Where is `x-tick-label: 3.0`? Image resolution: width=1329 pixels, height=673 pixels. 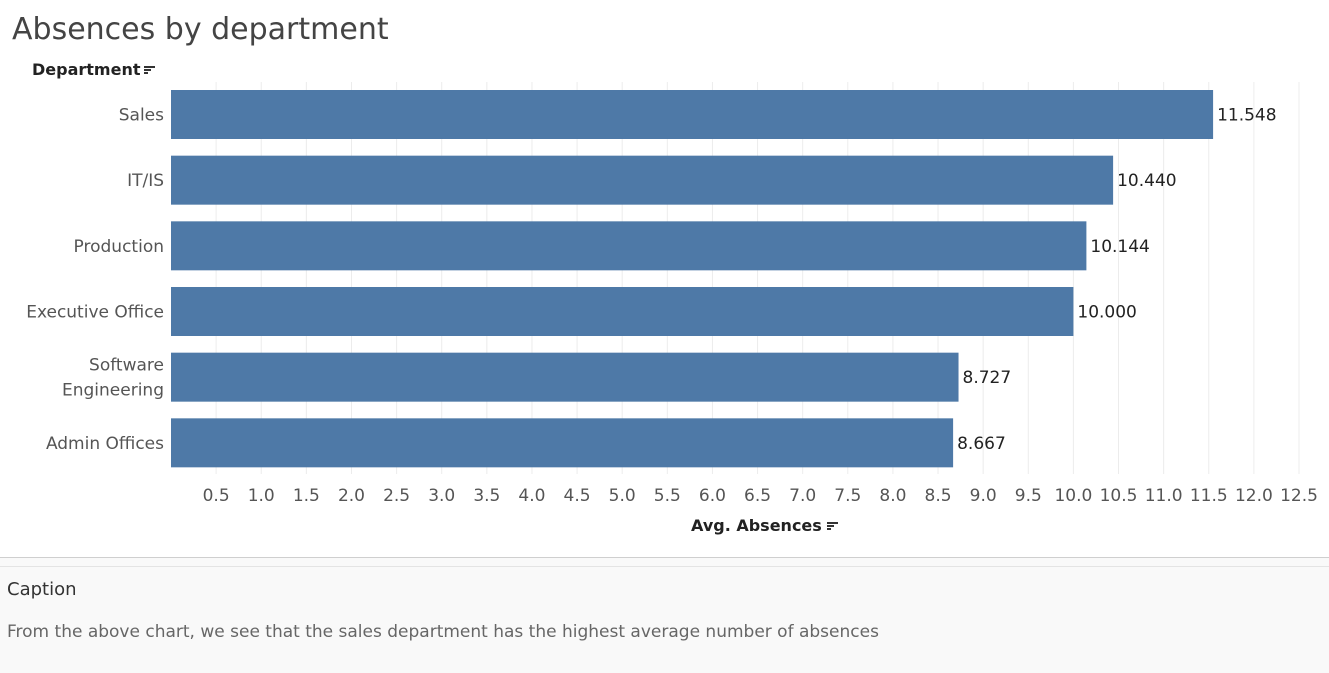
x-tick-label: 3.0 is located at coordinates (441, 496).